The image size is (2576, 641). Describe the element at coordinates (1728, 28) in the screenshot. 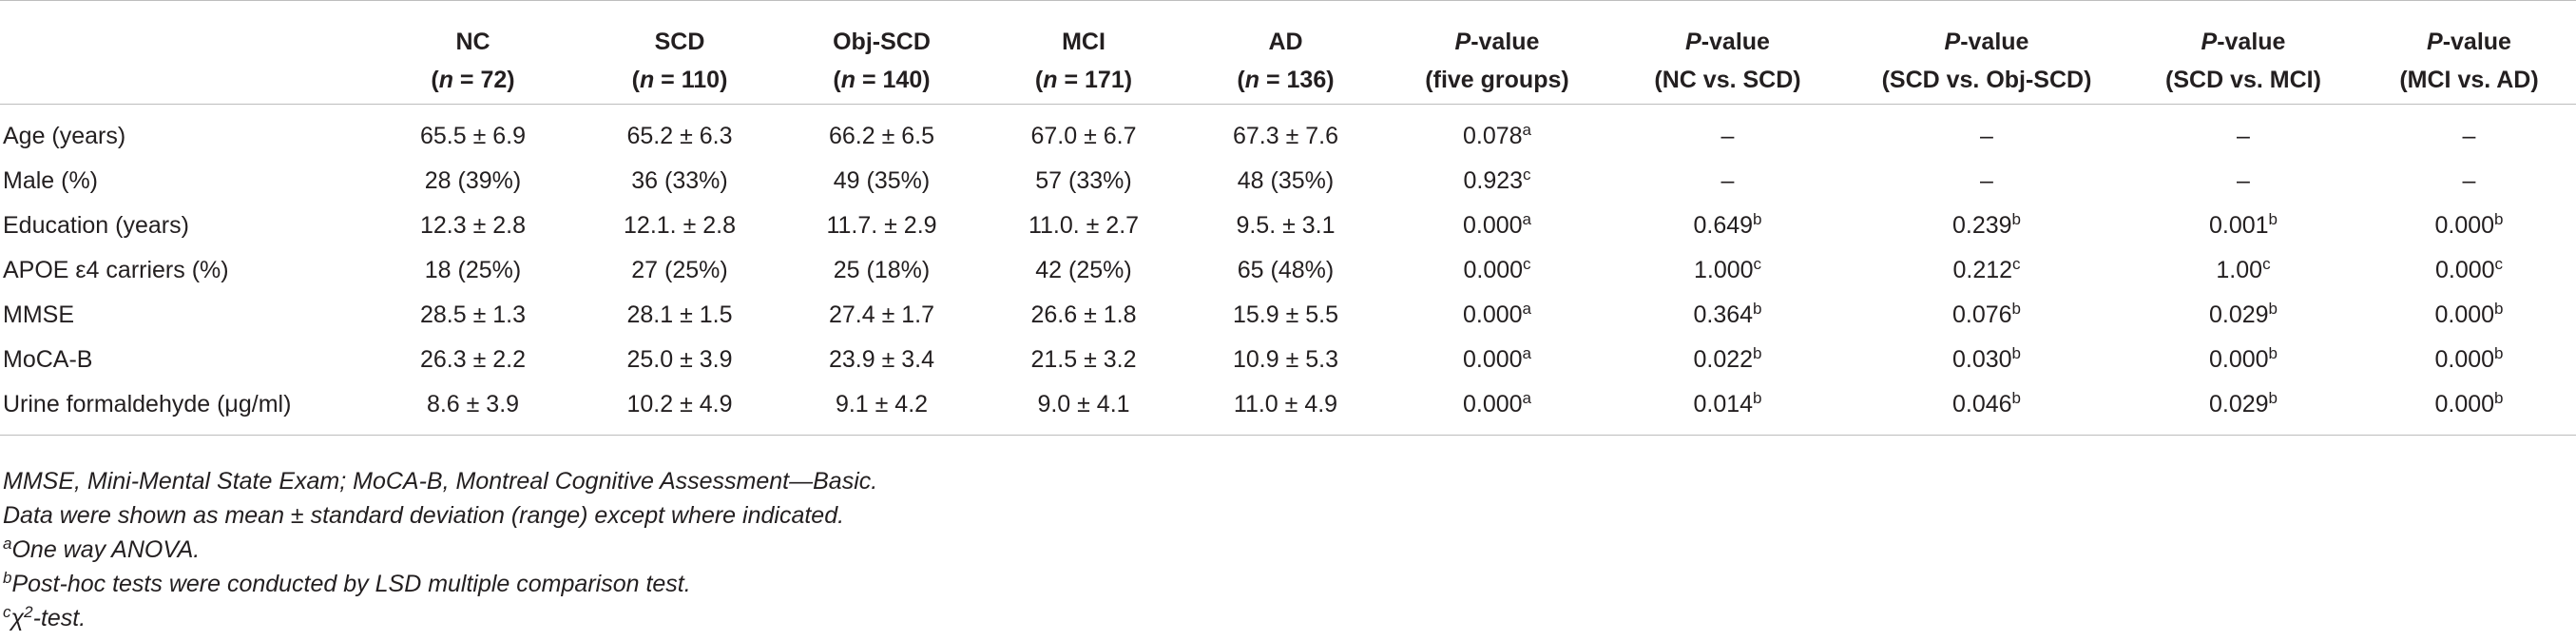

I see `header-p-nc-scd: P-value` at that location.